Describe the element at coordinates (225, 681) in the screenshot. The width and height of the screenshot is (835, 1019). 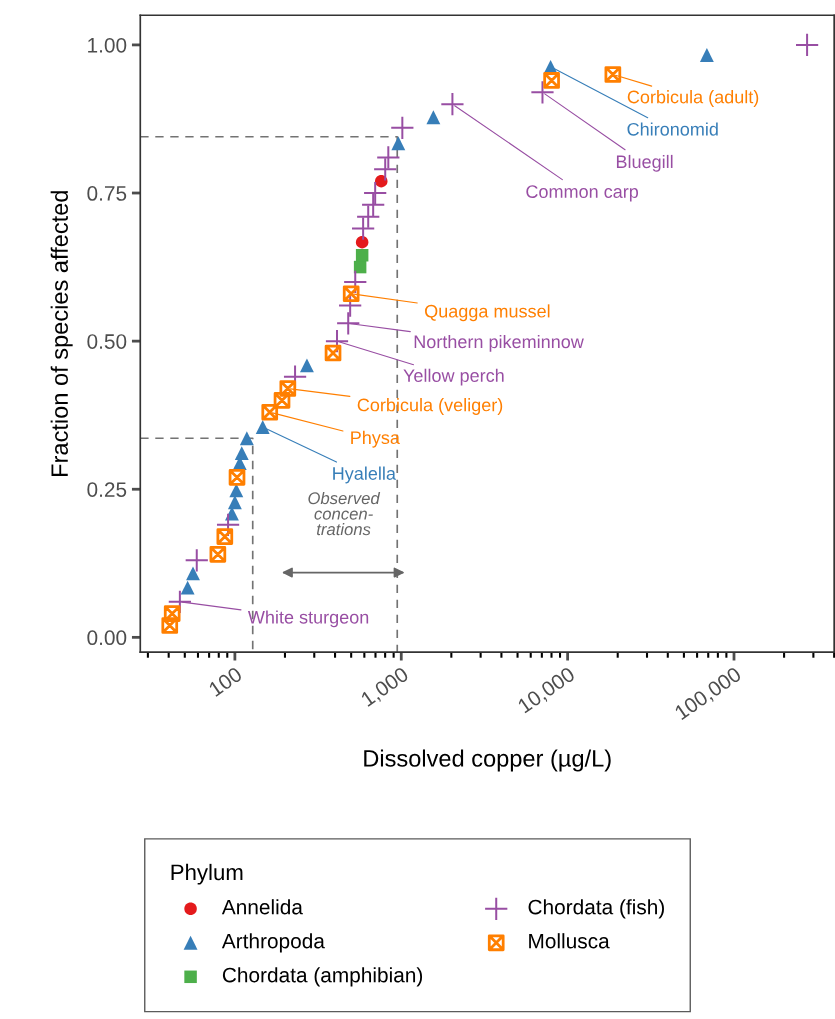
I see `x-tick-label: 100` at that location.